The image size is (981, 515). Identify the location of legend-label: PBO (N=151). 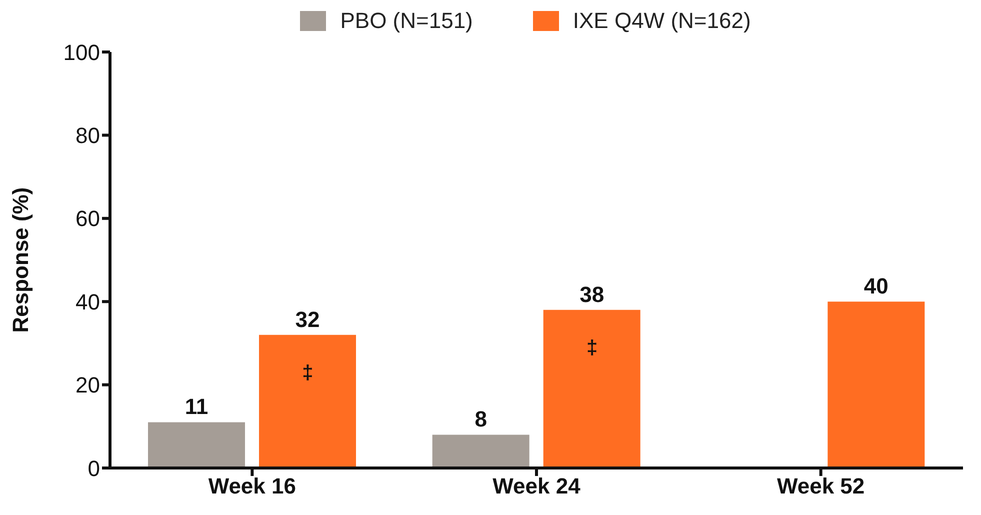
(406, 21).